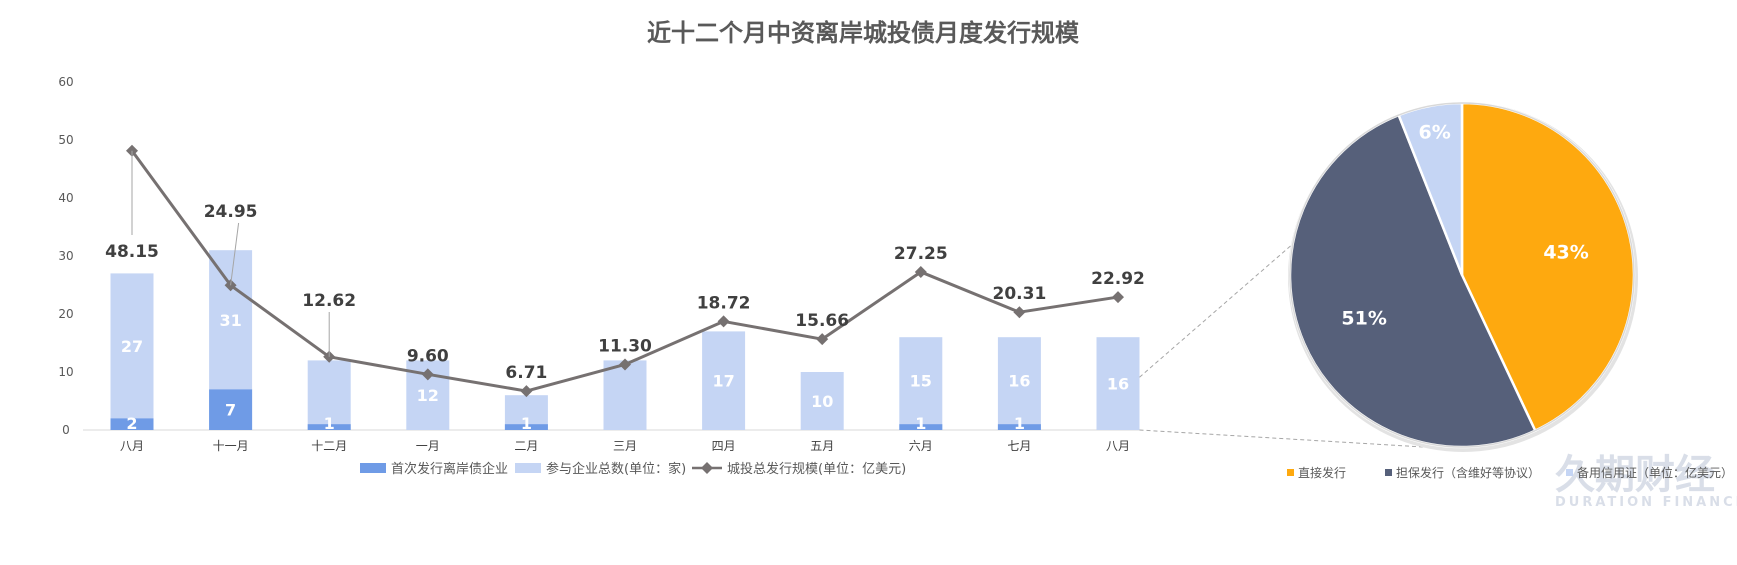  I want to click on legend-label: 参与企业总数(单位：家), so click(616, 469).